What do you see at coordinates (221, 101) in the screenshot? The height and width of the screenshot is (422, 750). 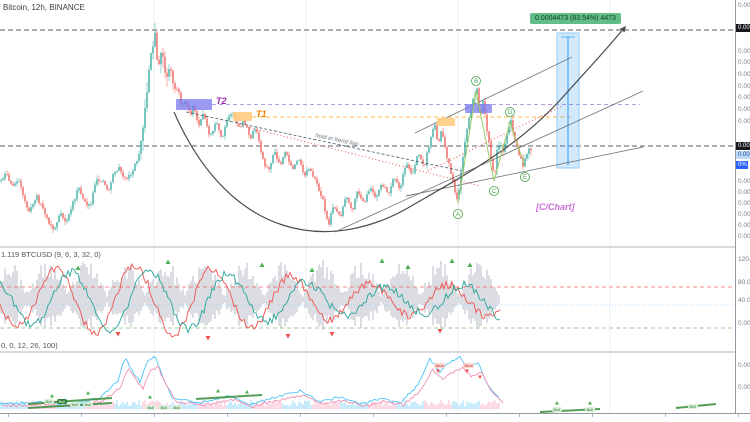 I see `t2-target-label: T2` at bounding box center [221, 101].